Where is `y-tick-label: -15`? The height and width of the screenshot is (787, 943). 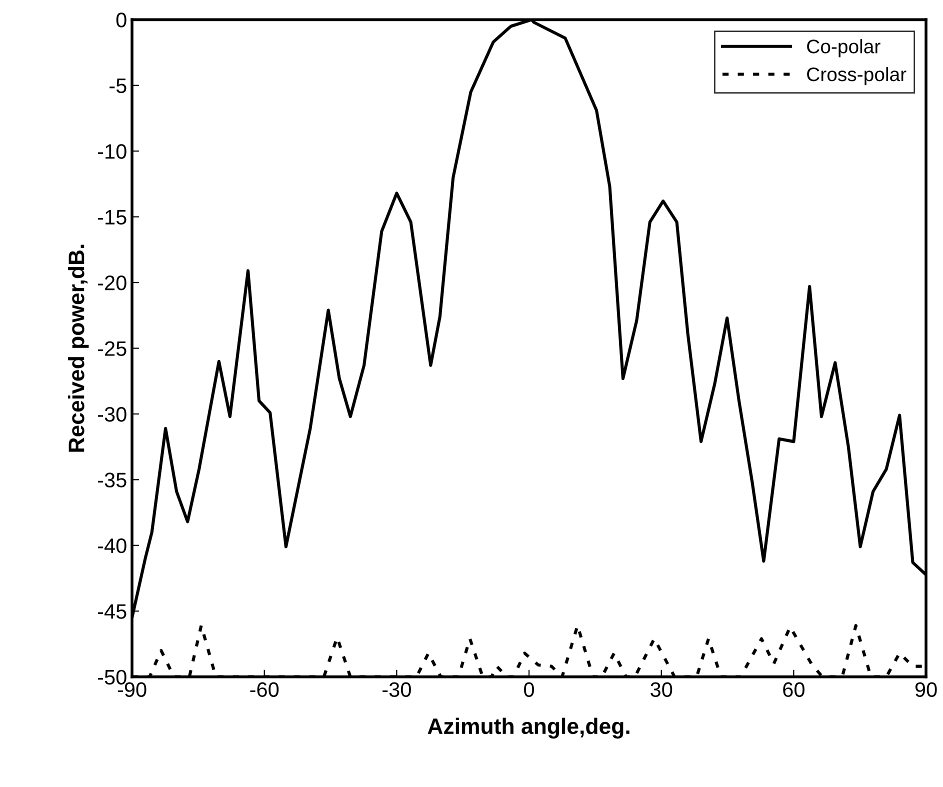
y-tick-label: -15 is located at coordinates (112, 217).